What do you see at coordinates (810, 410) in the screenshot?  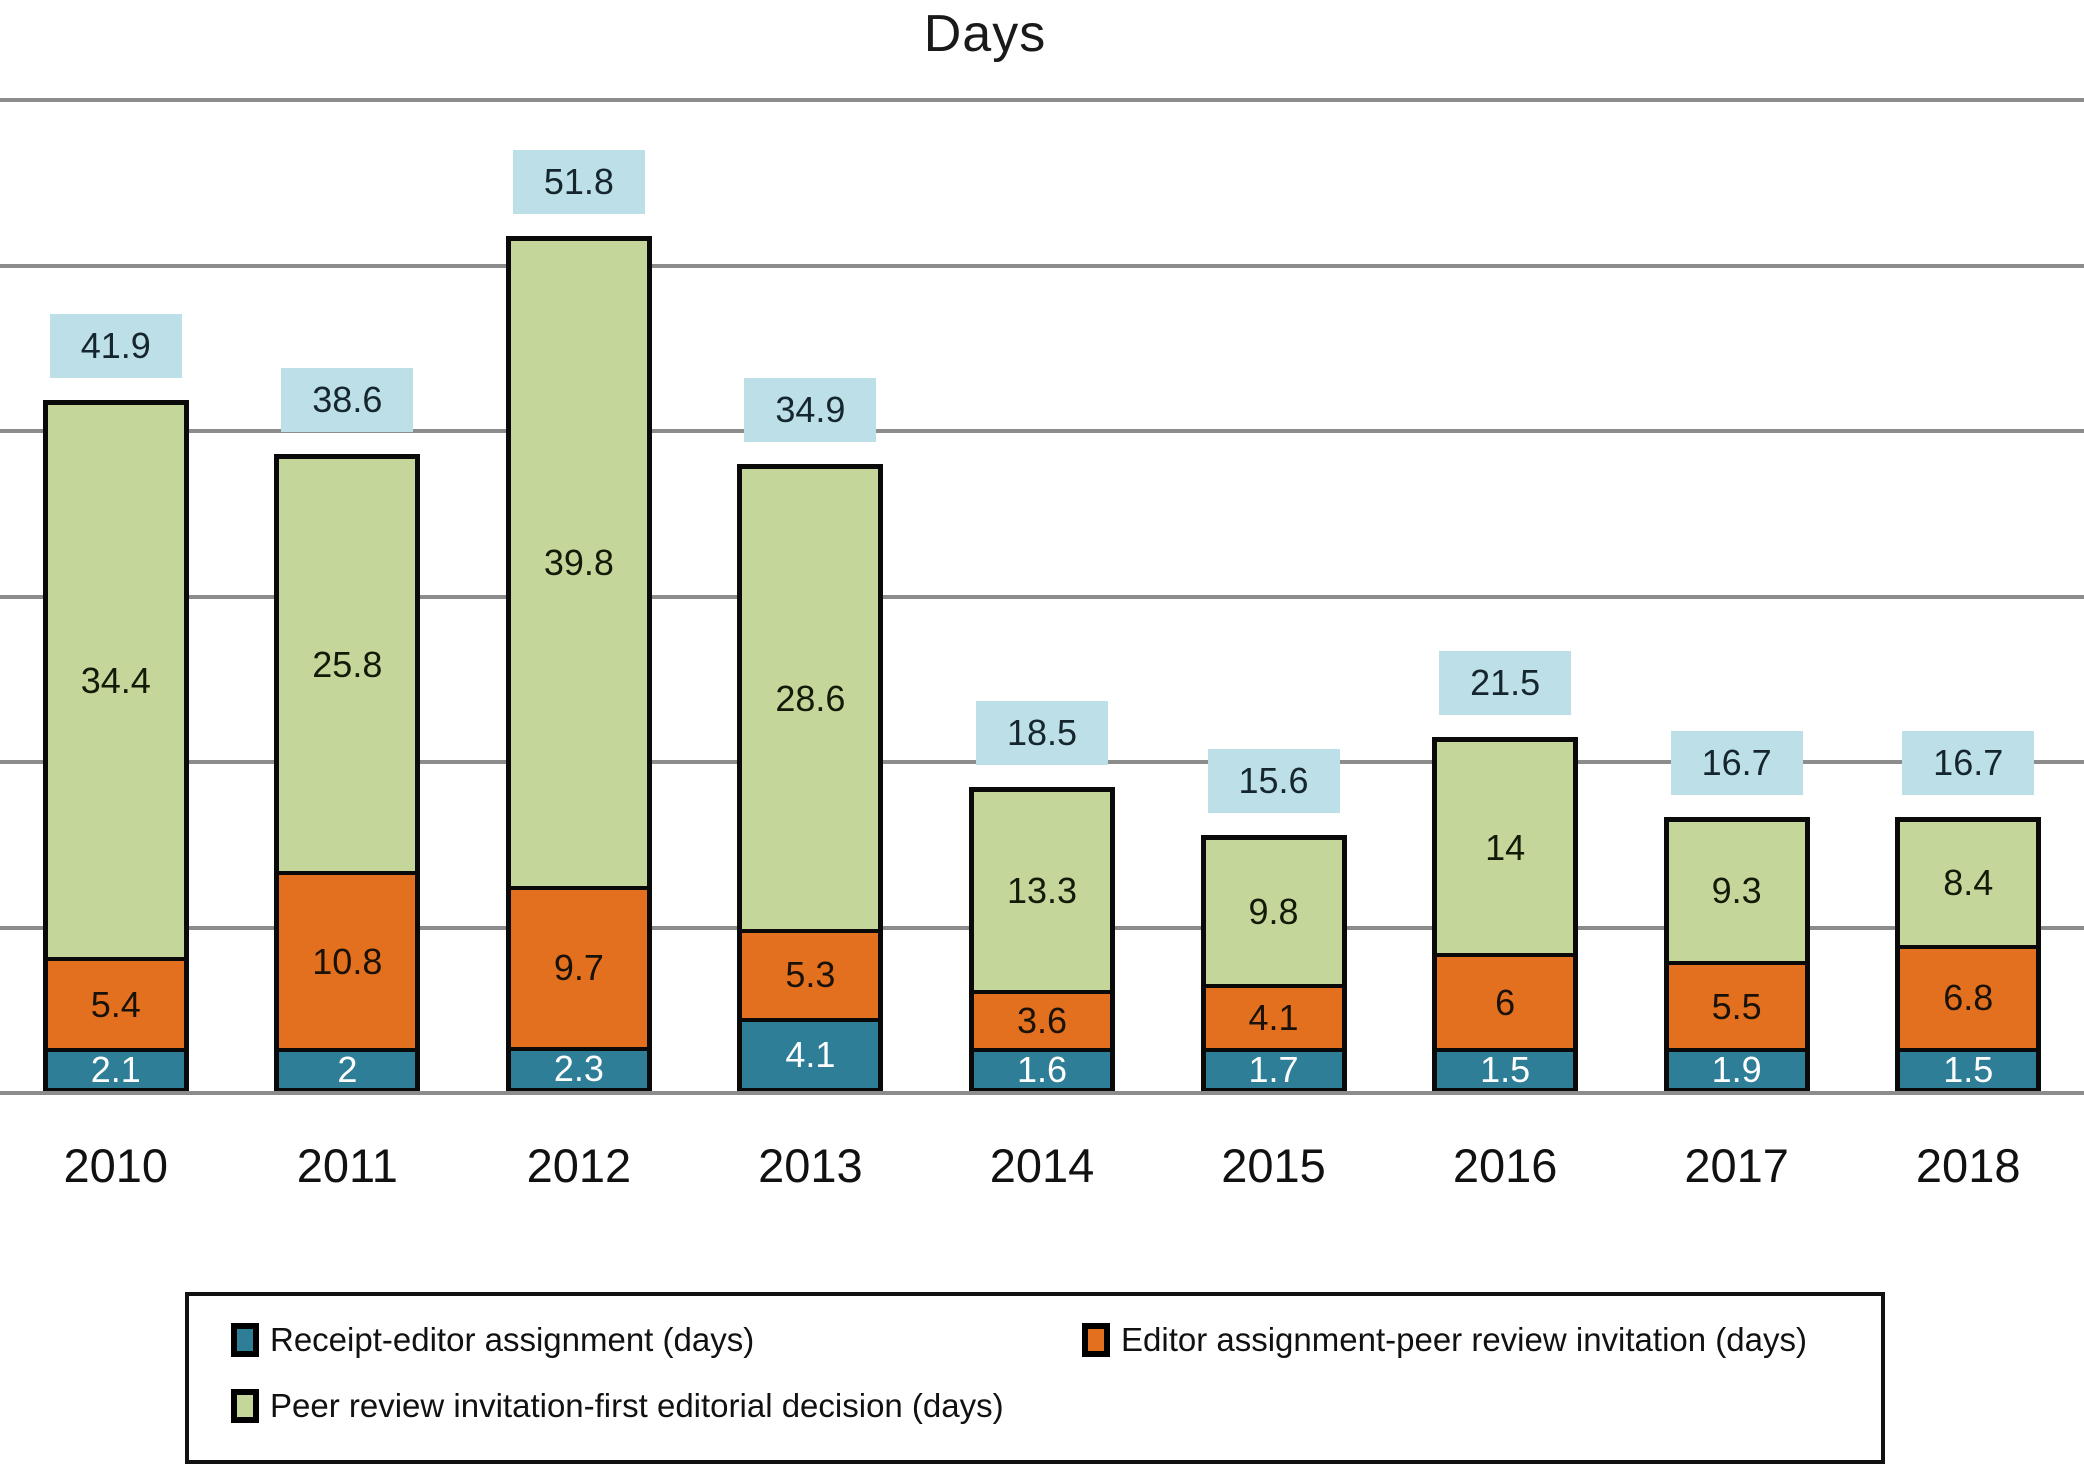 I see `total-badge-2013: 34.9` at bounding box center [810, 410].